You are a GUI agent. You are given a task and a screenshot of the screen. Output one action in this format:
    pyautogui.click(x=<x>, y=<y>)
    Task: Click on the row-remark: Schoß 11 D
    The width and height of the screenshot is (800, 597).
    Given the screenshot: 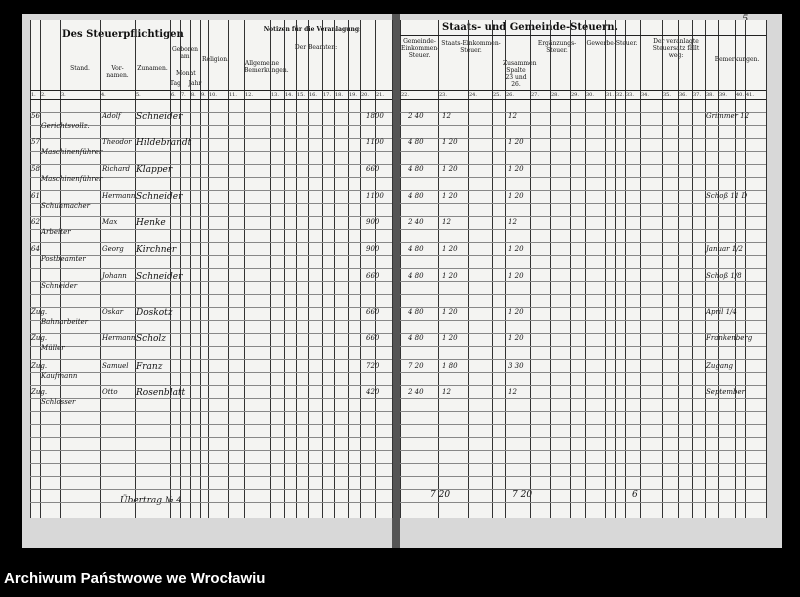 What is the action you would take?
    pyautogui.click(x=727, y=196)
    